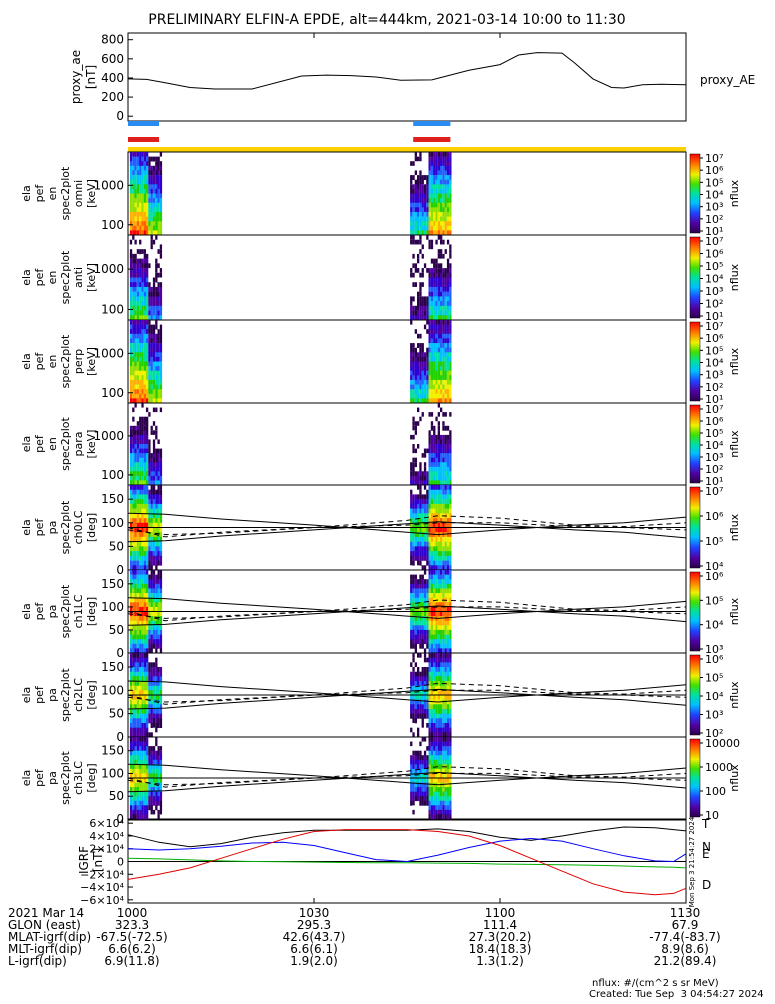 This screenshot has width=775, height=1004. Describe the element at coordinates (714, 678) in the screenshot. I see `colorbar-tick-label: 10⁵` at that location.